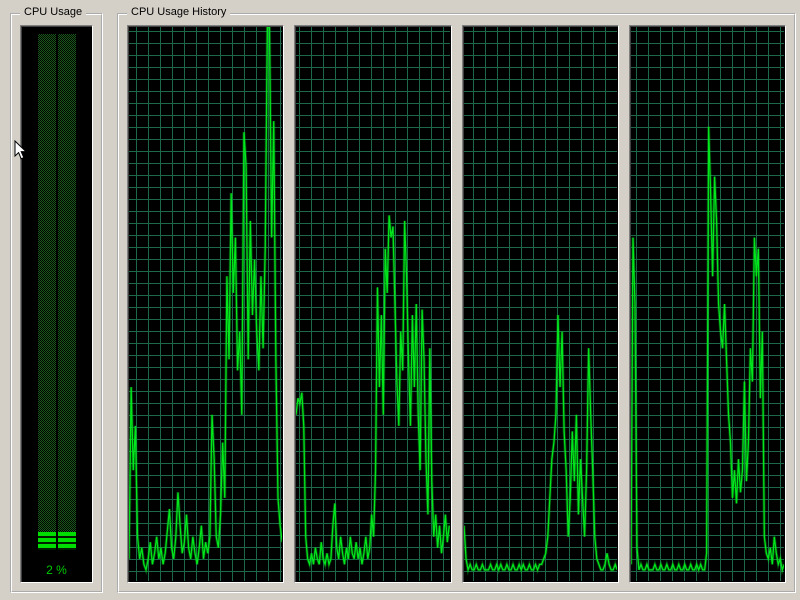 The width and height of the screenshot is (800, 600). What do you see at coordinates (53, 12) in the screenshot?
I see `cpu-usage-group-label: CPU Usage` at bounding box center [53, 12].